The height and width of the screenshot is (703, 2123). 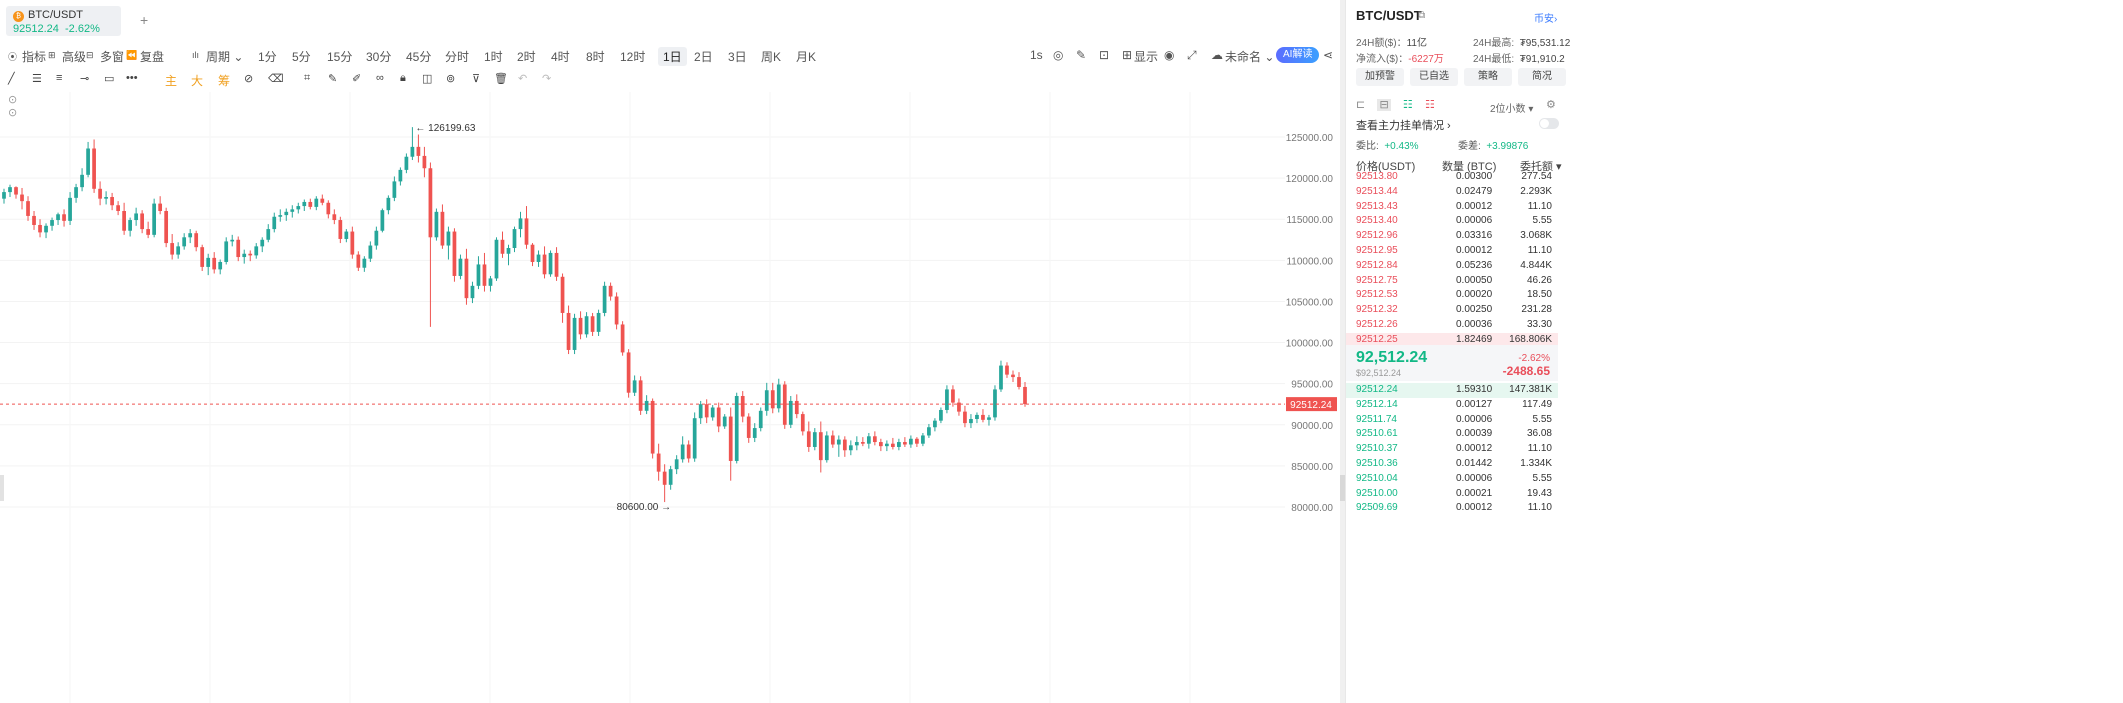 What do you see at coordinates (37, 79) in the screenshot?
I see `parallel-lines-icon: ☰` at bounding box center [37, 79].